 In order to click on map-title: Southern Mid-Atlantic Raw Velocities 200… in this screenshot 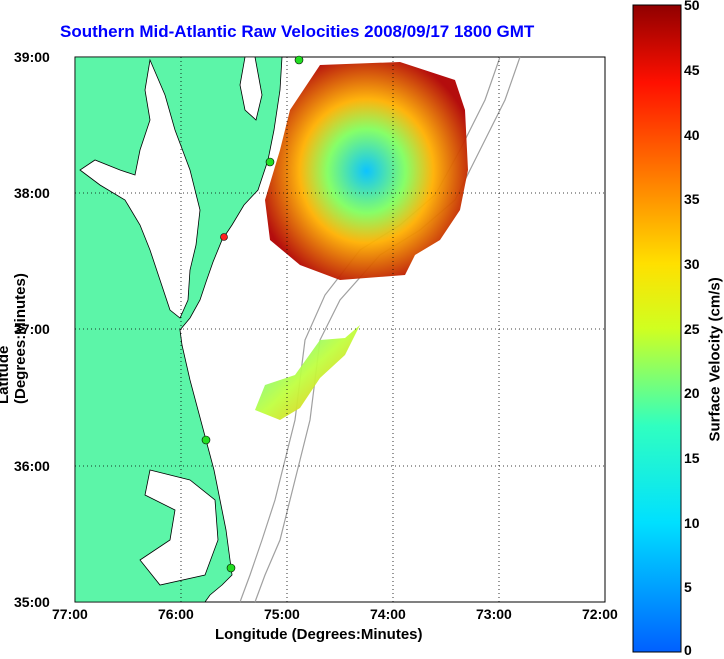, I will do `click(297, 31)`.